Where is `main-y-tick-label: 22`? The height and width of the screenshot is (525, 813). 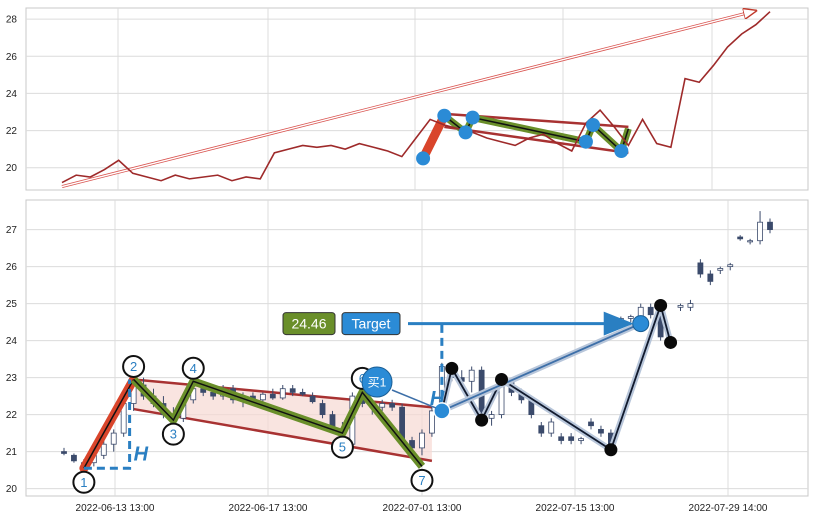
main-y-tick-label: 22 is located at coordinates (12, 415).